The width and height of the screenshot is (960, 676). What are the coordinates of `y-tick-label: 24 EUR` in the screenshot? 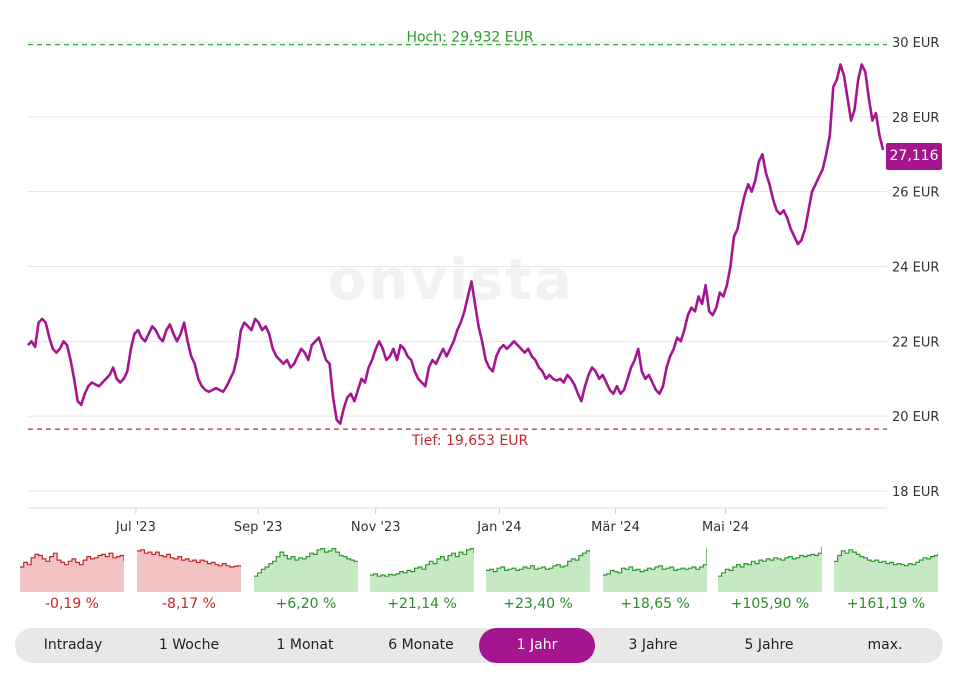 It's located at (915, 268).